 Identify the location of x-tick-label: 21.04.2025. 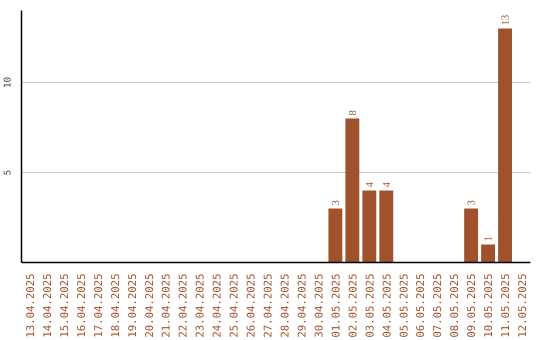
(166, 306).